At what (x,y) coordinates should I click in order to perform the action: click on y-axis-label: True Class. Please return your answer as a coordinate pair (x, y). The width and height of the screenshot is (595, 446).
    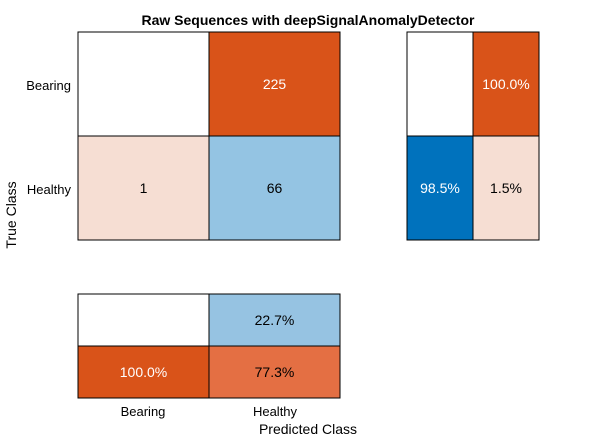
    Looking at the image, I should click on (11, 214).